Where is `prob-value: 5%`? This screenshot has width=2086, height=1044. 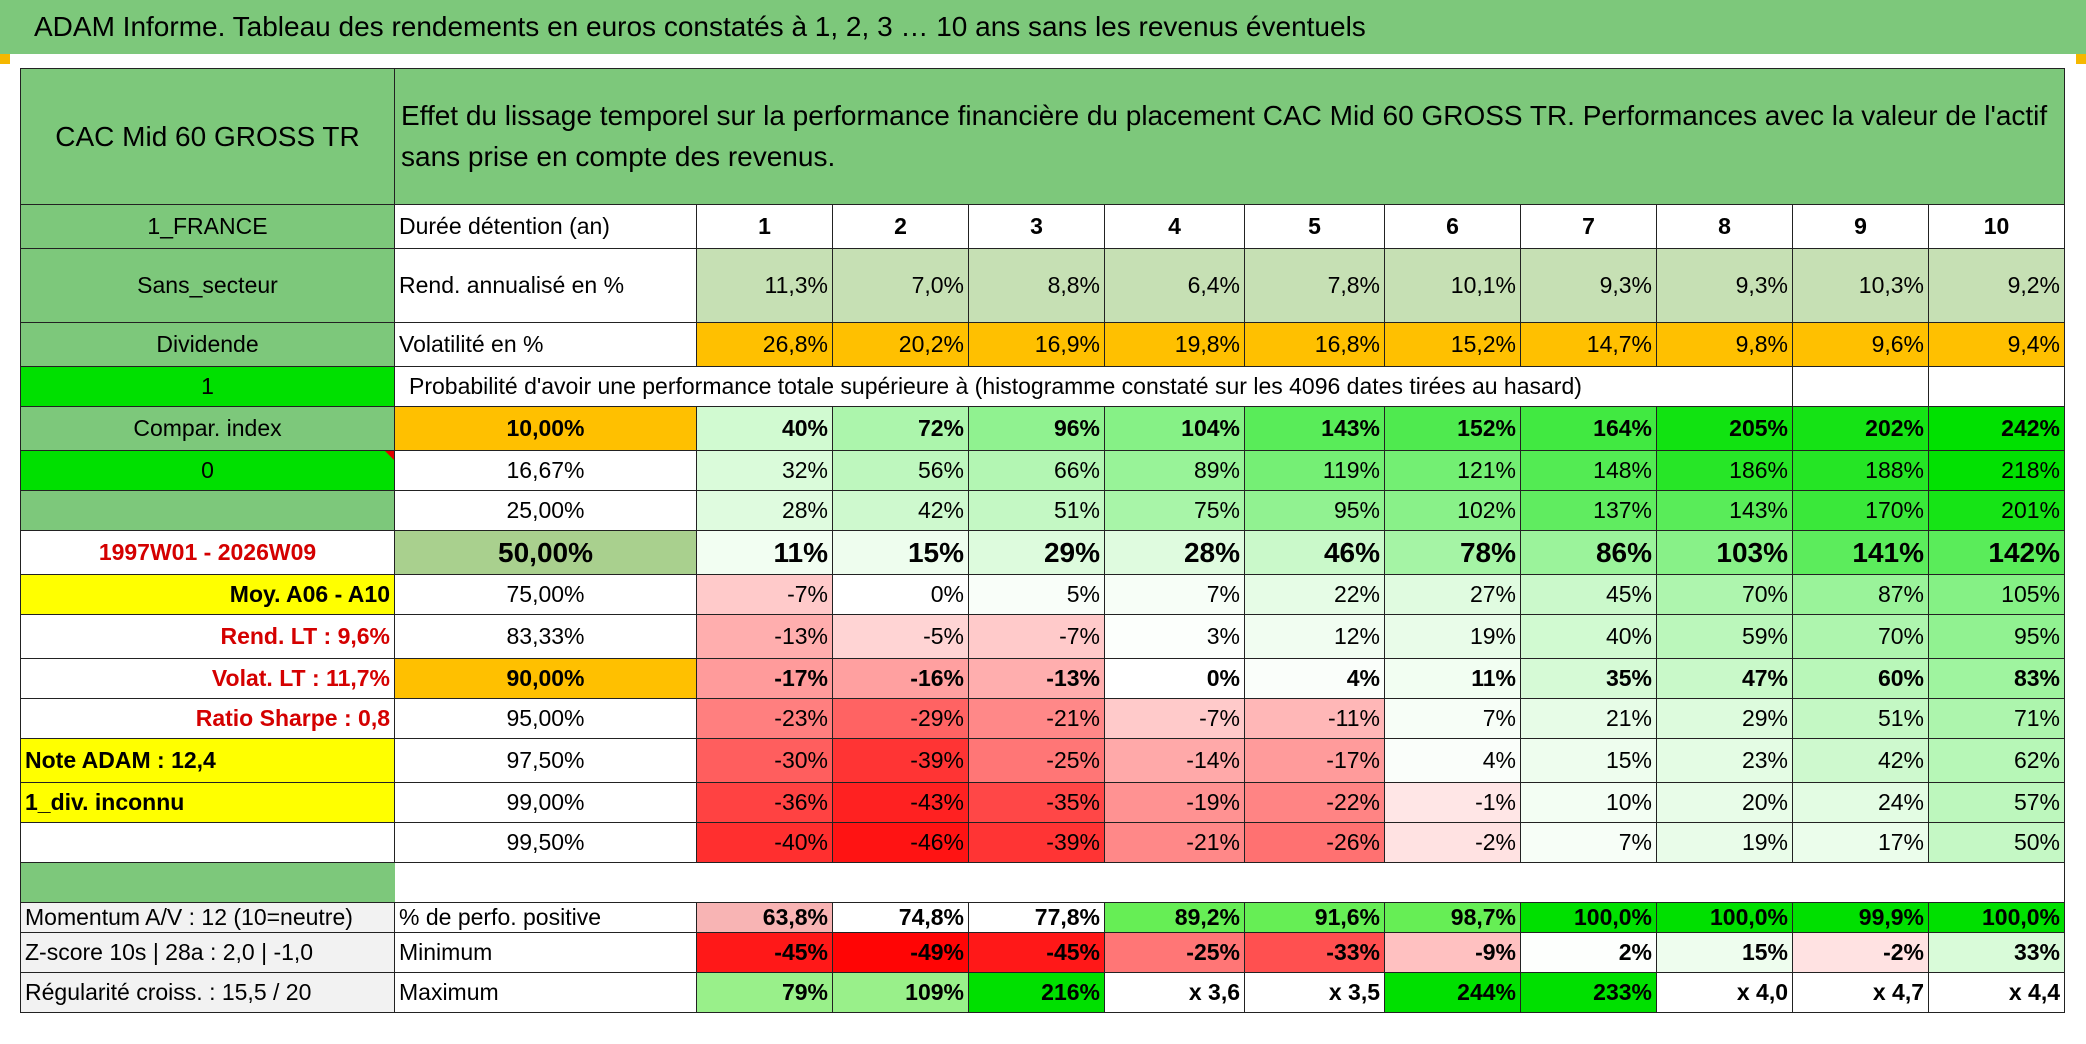 prob-value: 5% is located at coordinates (1036, 594).